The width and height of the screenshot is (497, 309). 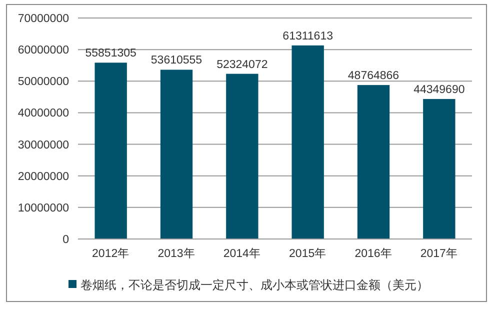 I want to click on x-tick-label: 2017年, so click(x=439, y=253).